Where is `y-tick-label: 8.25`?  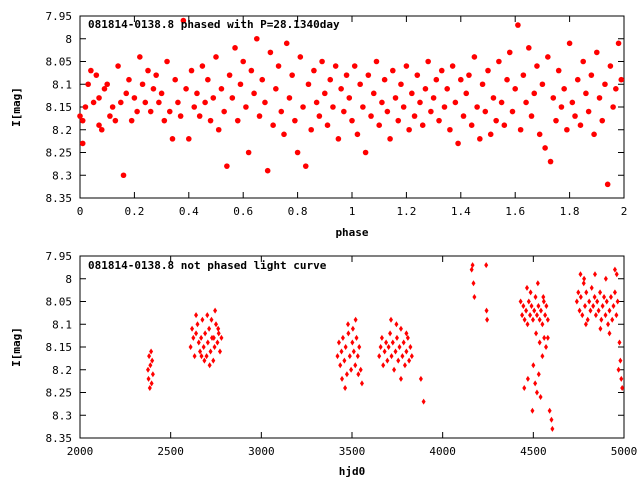 y-tick-label: 8.25 is located at coordinates (59, 393).